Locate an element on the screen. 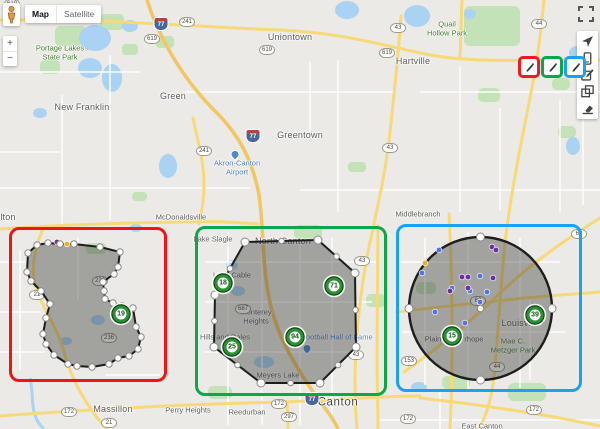 This screenshot has height=429, width=600. route-shield: 44 is located at coordinates (539, 24).